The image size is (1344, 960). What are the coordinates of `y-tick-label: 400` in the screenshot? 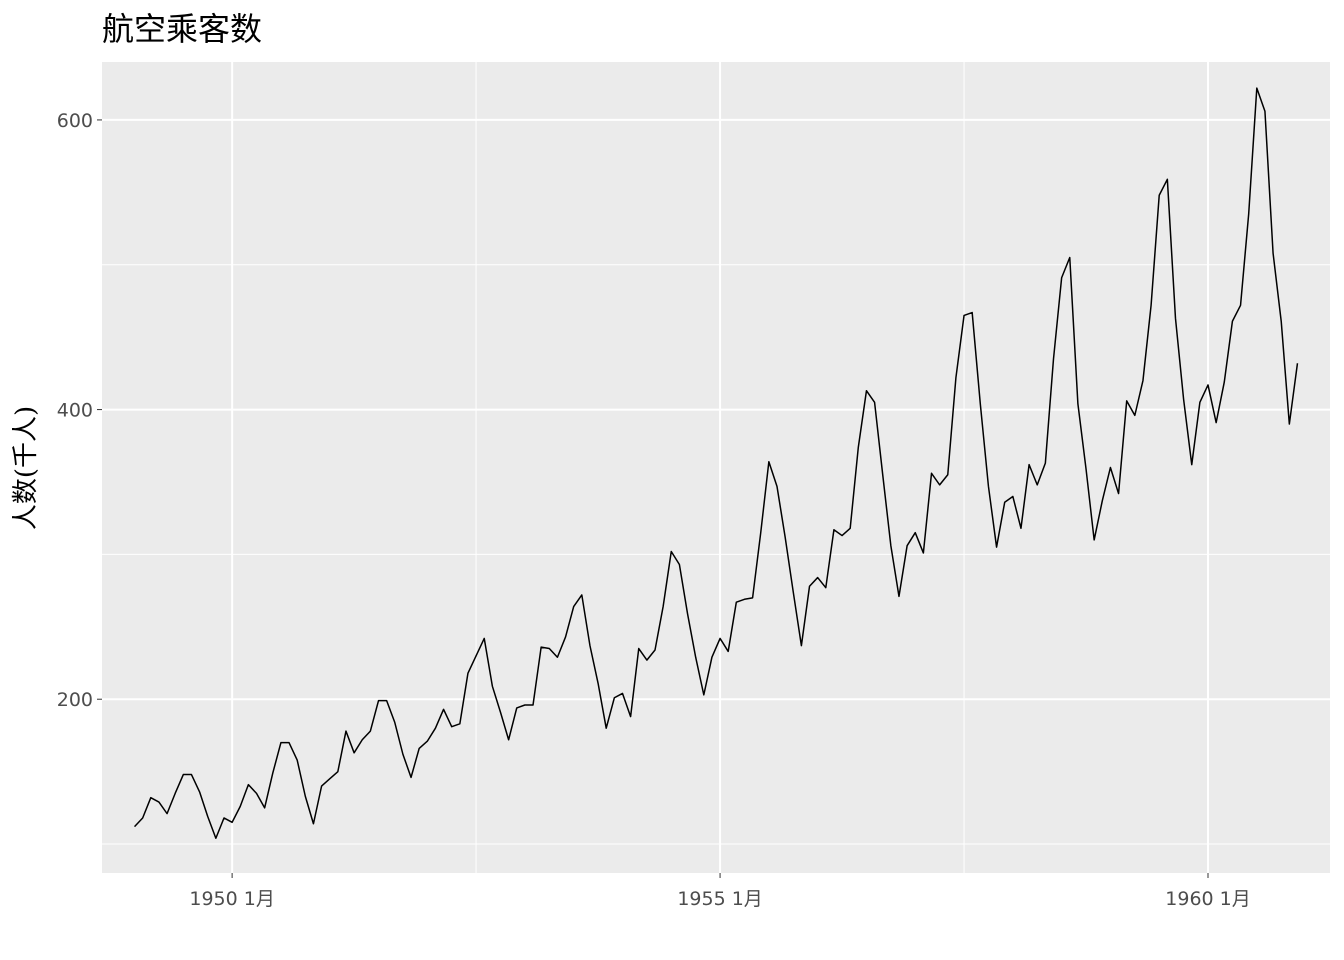 It's located at (75, 411).